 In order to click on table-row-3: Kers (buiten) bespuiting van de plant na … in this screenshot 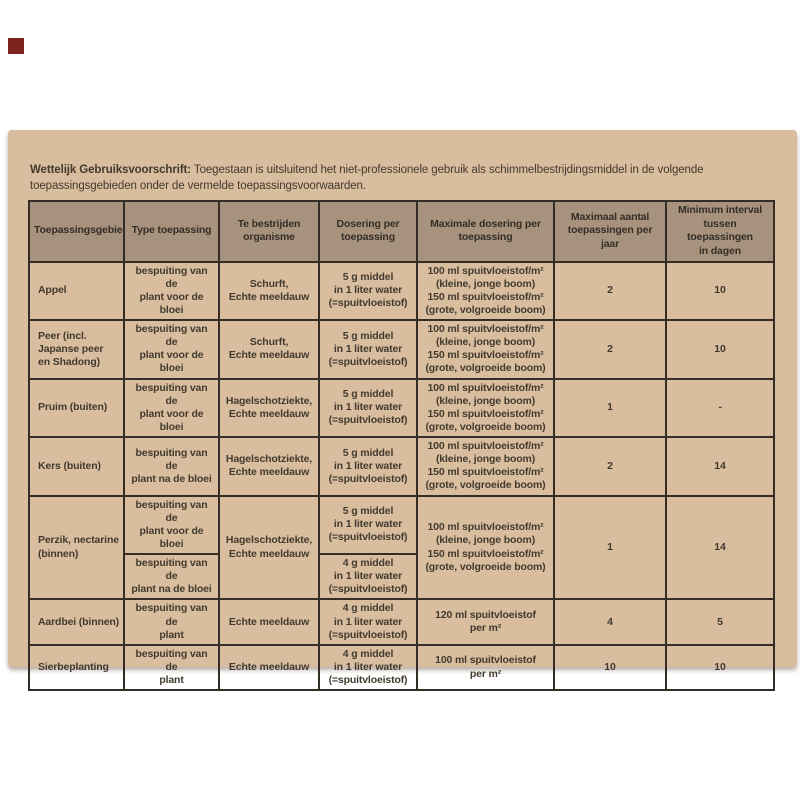, I will do `click(401, 466)`.